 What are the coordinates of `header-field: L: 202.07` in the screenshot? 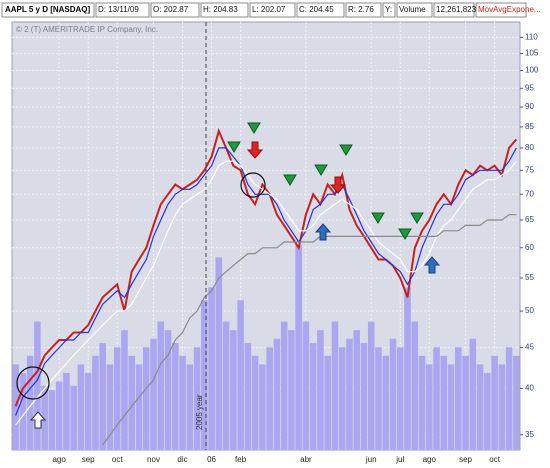 It's located at (269, 9).